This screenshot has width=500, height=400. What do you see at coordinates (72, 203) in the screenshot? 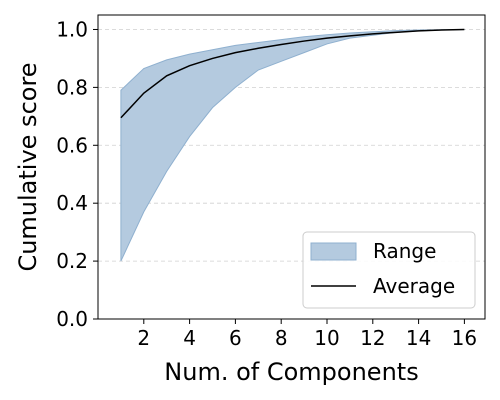
I see `y-tick-label: 0.4` at bounding box center [72, 203].